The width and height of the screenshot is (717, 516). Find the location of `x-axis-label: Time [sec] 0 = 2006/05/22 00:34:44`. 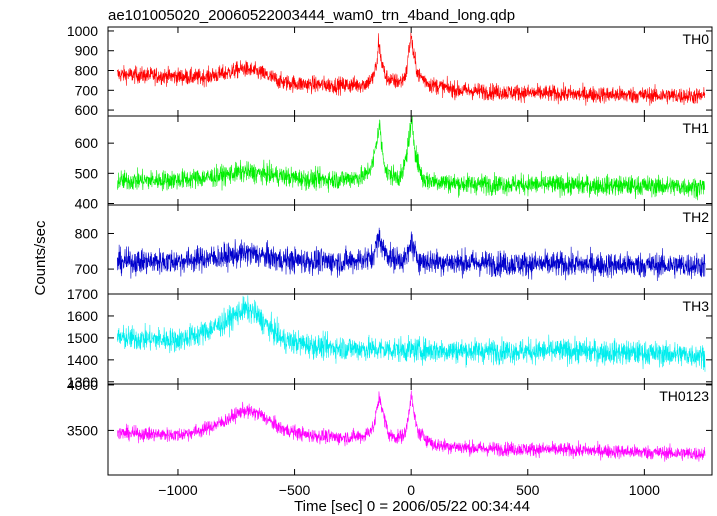

x-axis-label: Time [sec] 0 = 2006/05/22 00:34:44 is located at coordinates (412, 506).